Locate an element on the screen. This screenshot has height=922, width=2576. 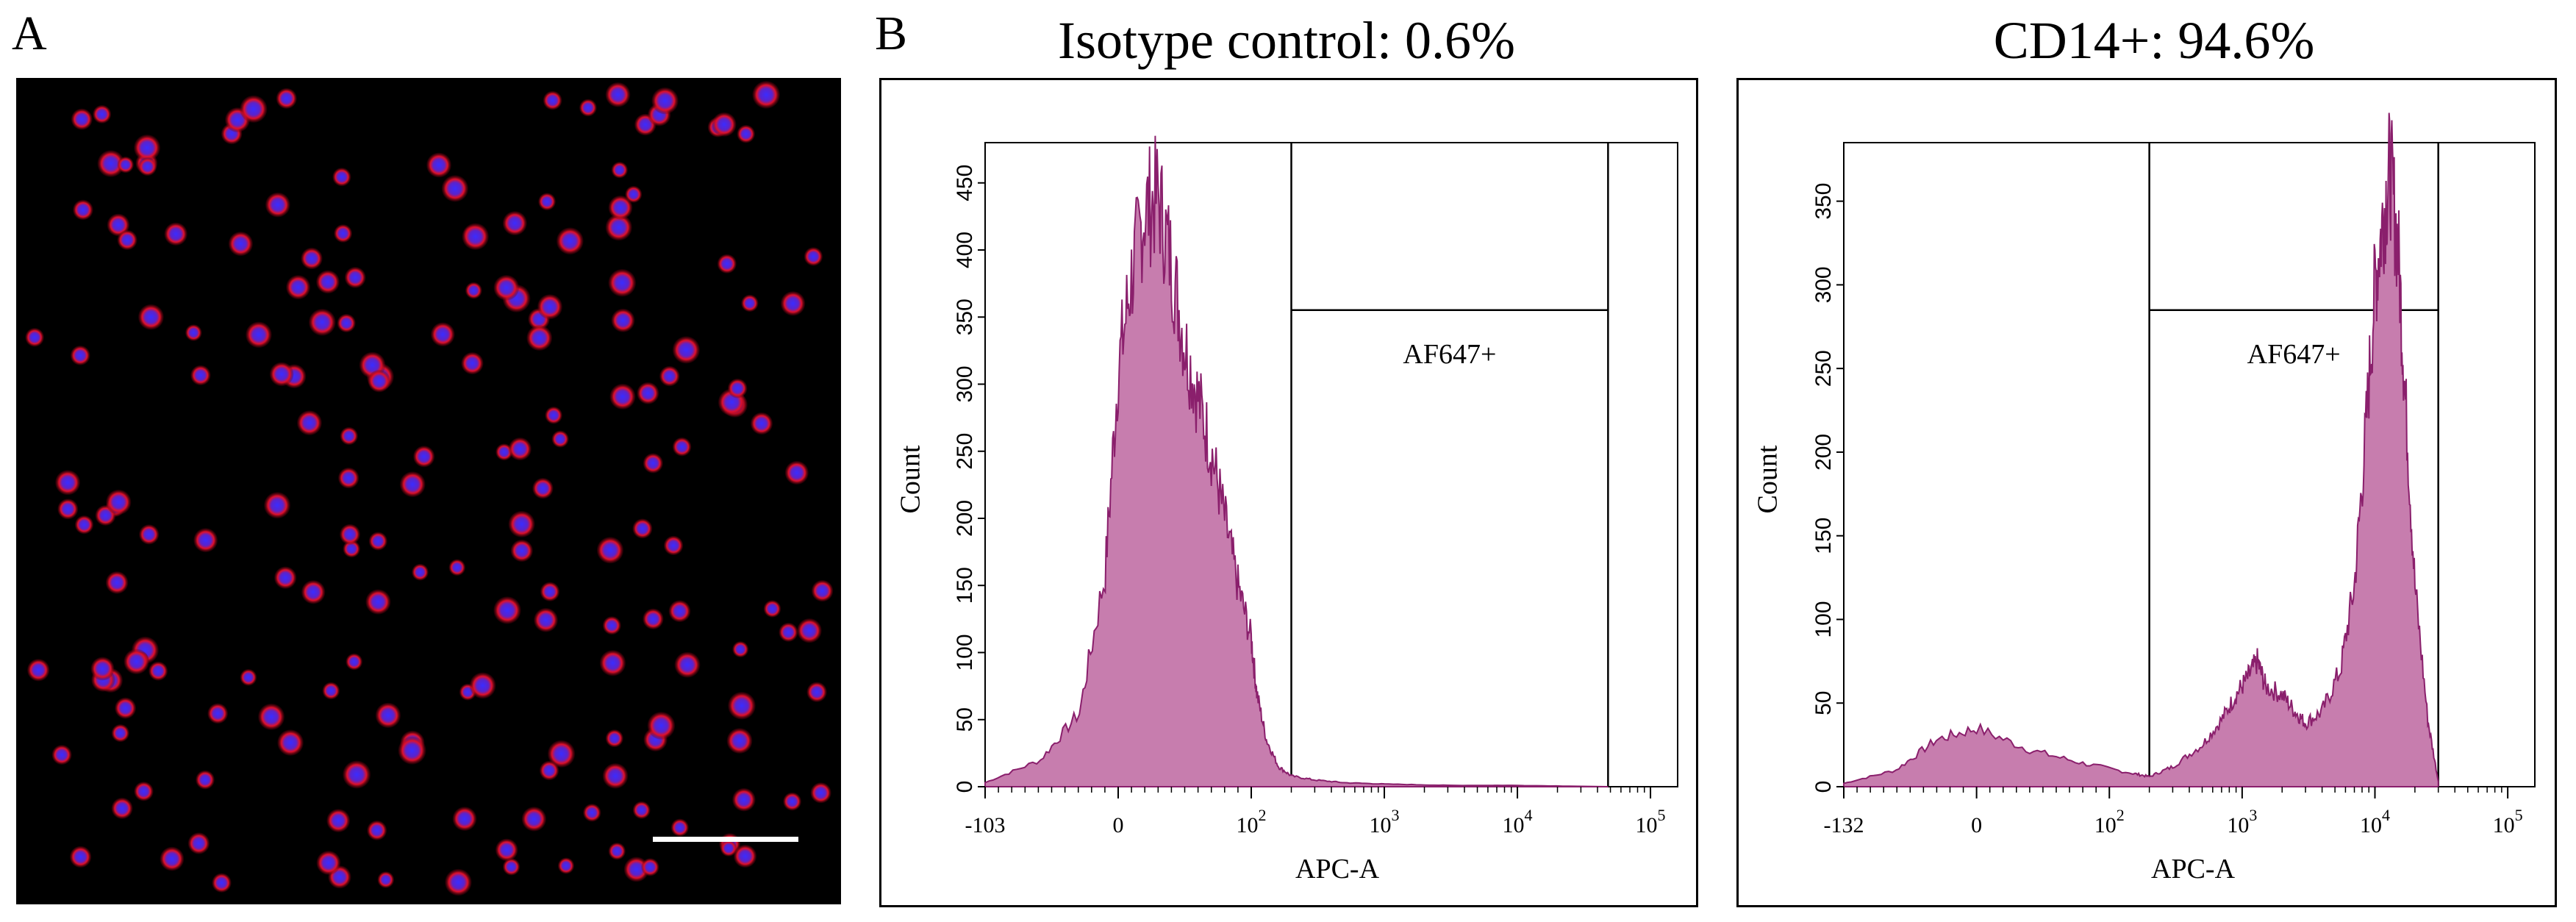
y-tick-label: 250 is located at coordinates (965, 452).